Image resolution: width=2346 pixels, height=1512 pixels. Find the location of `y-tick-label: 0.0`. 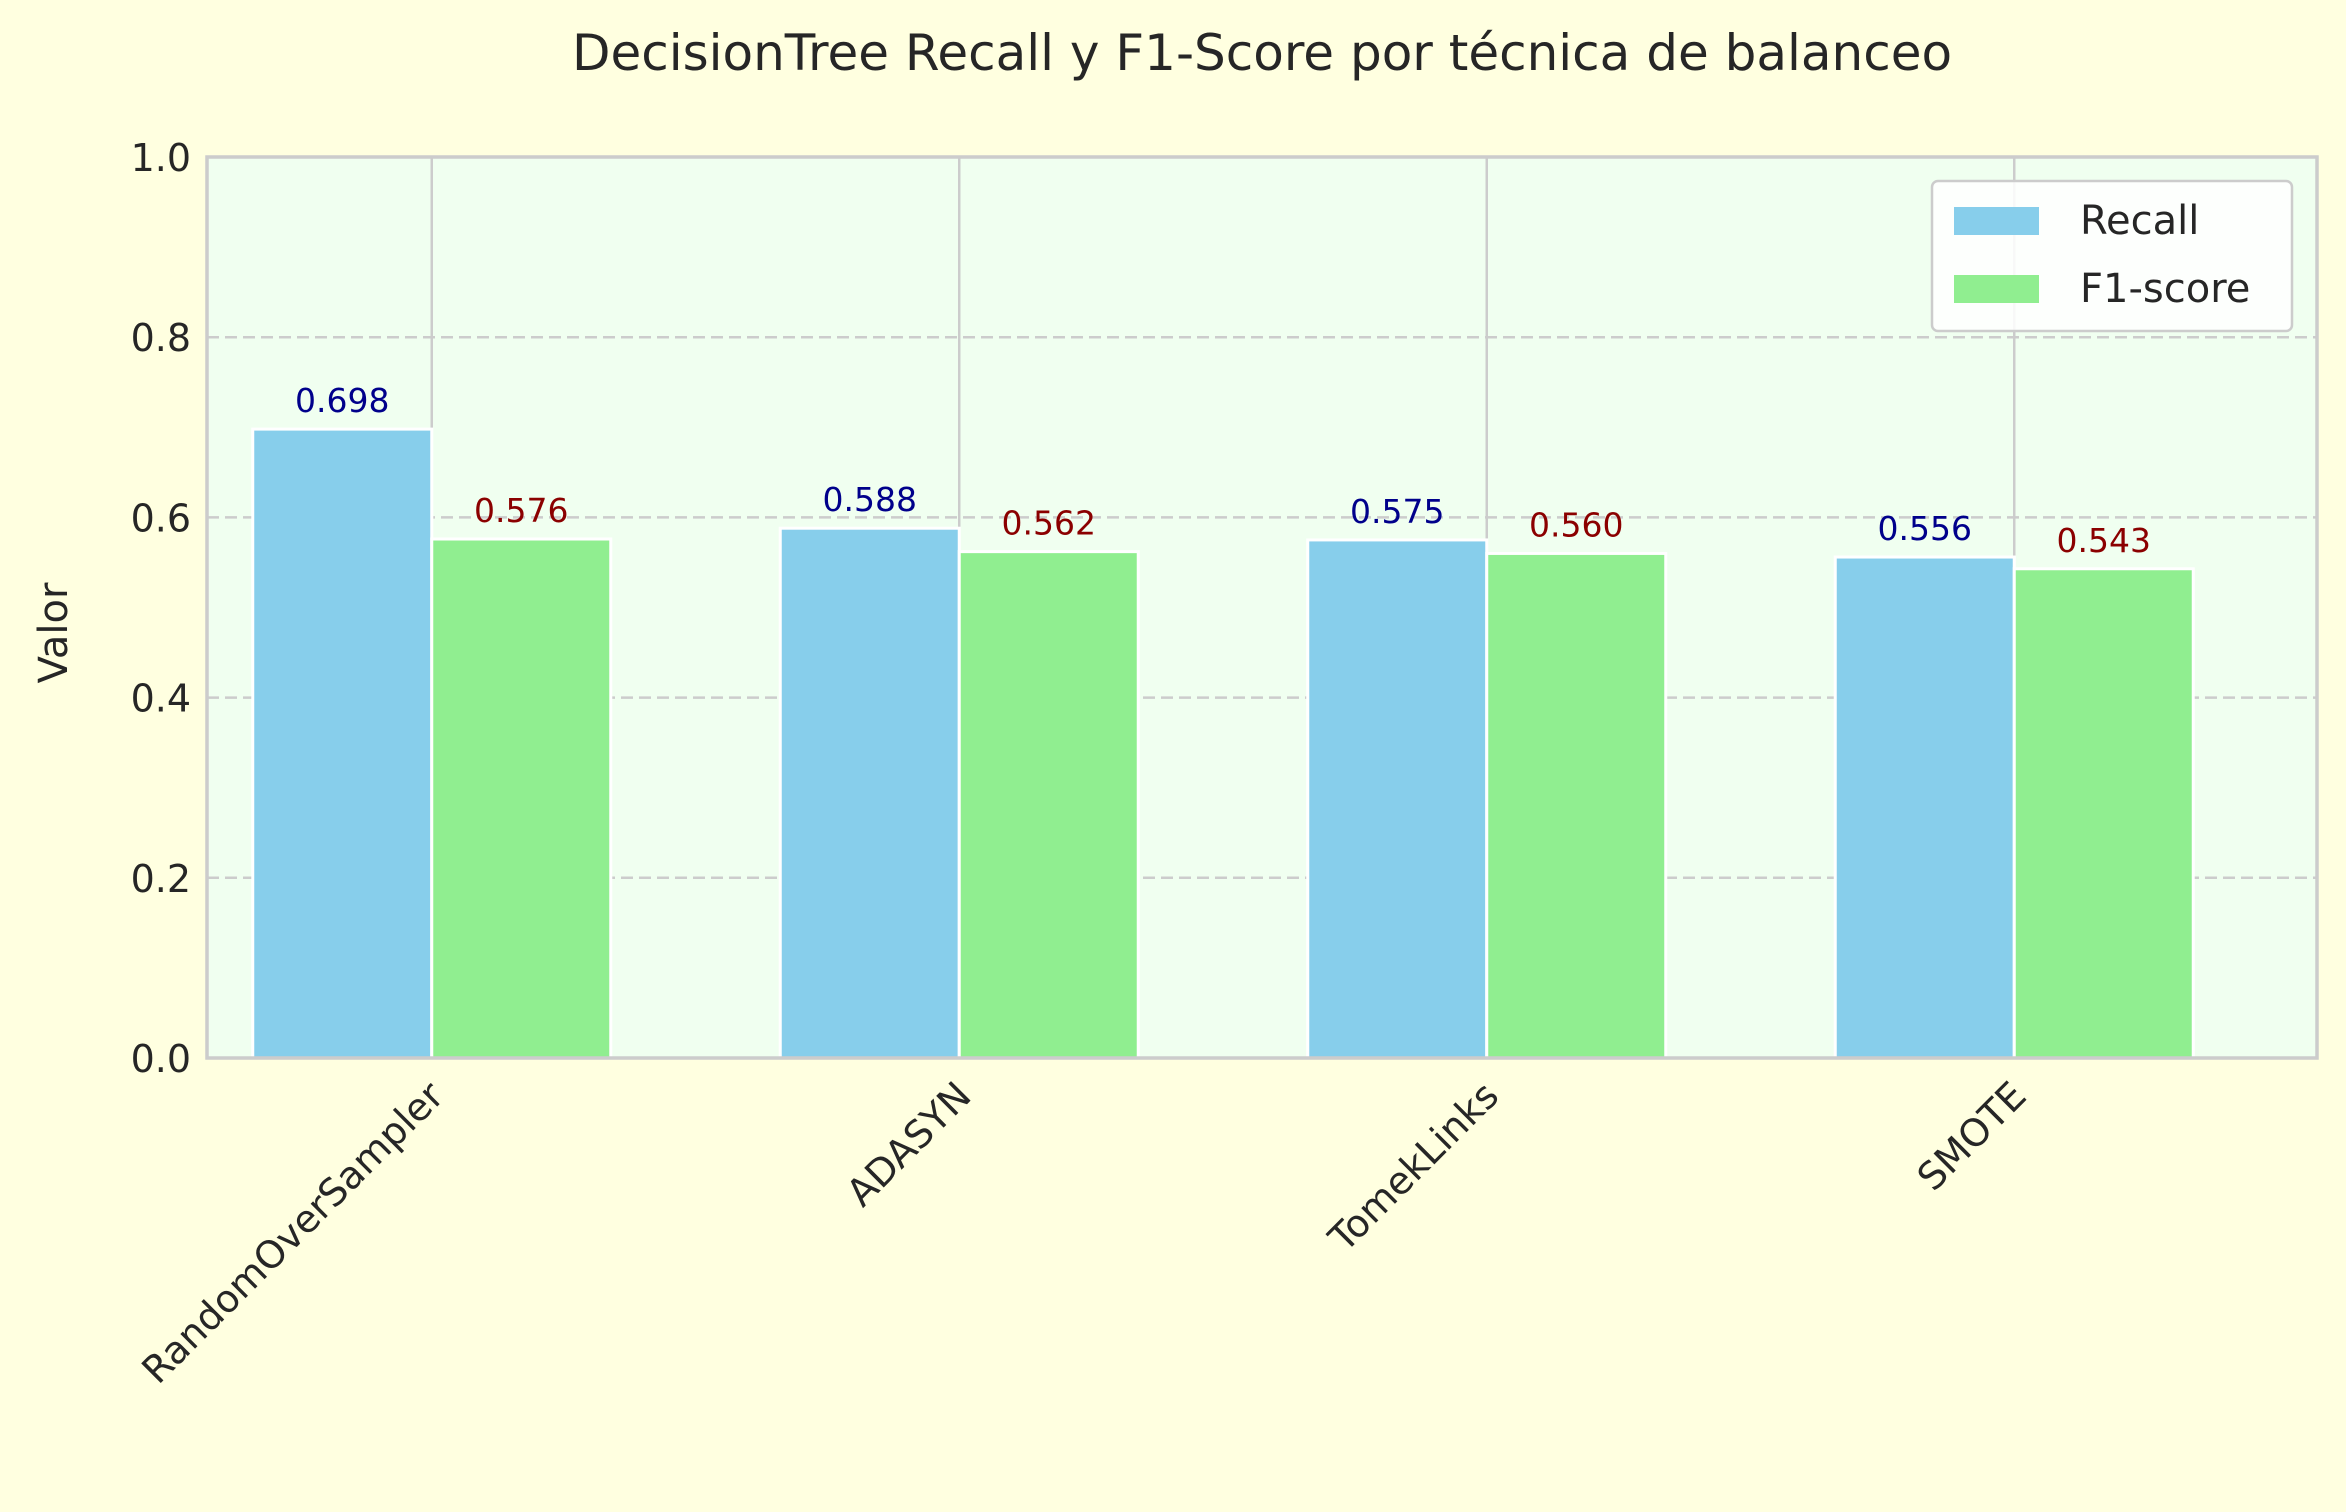

y-tick-label: 0.0 is located at coordinates (161, 1059).